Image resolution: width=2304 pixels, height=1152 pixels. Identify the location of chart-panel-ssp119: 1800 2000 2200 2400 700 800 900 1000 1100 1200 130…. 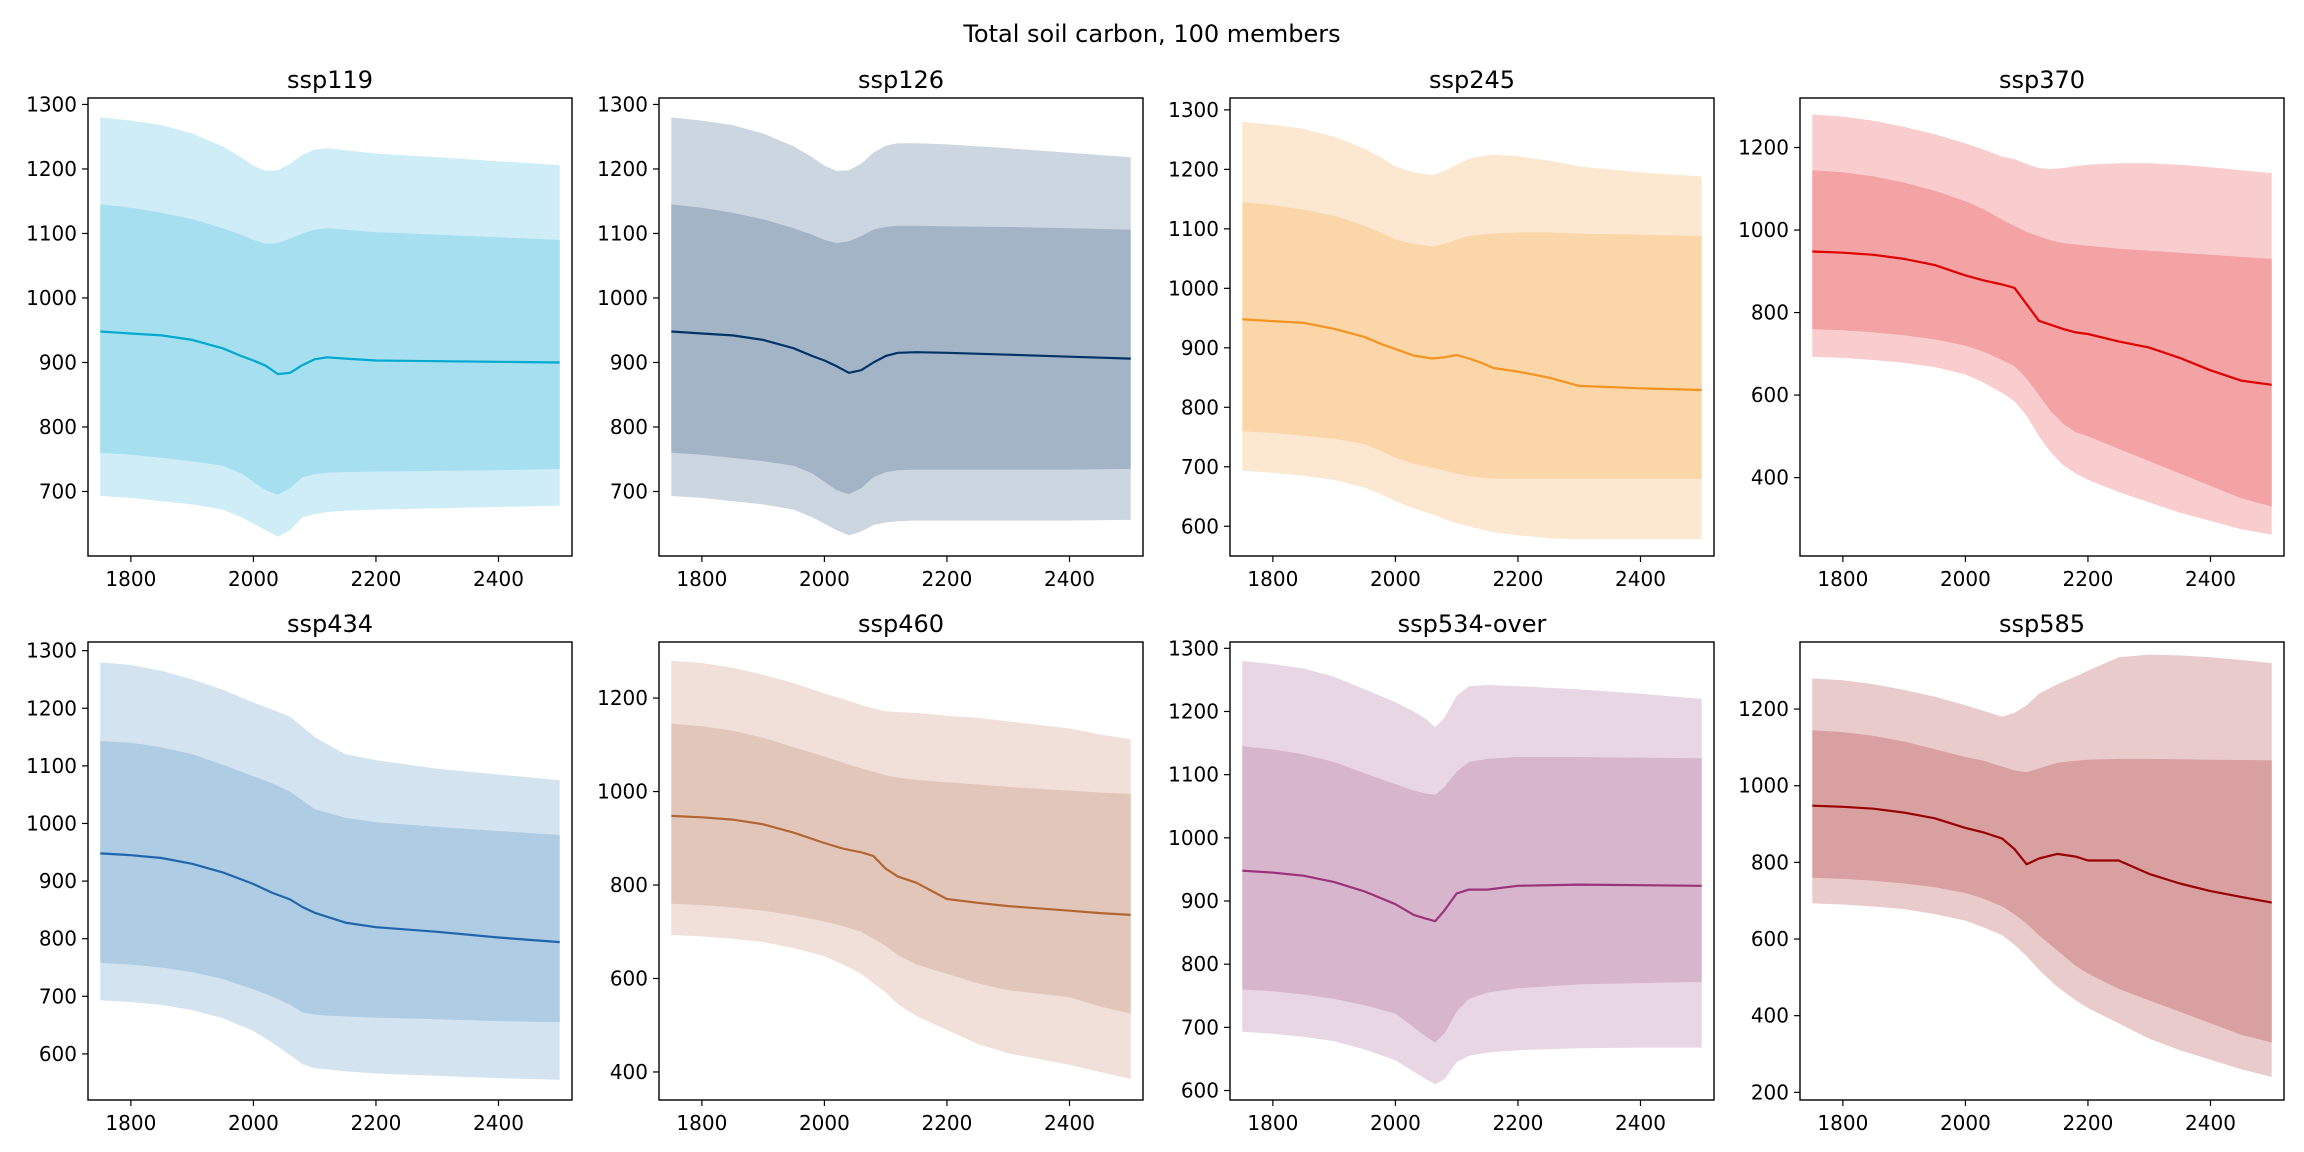
(299, 328).